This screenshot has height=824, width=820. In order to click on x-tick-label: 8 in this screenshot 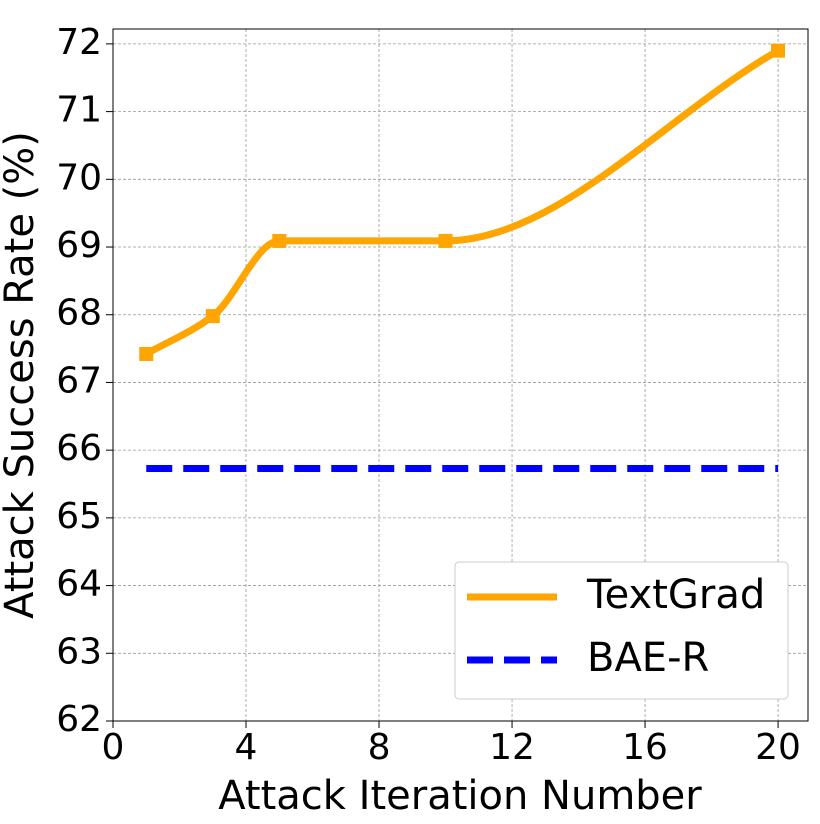, I will do `click(379, 747)`.